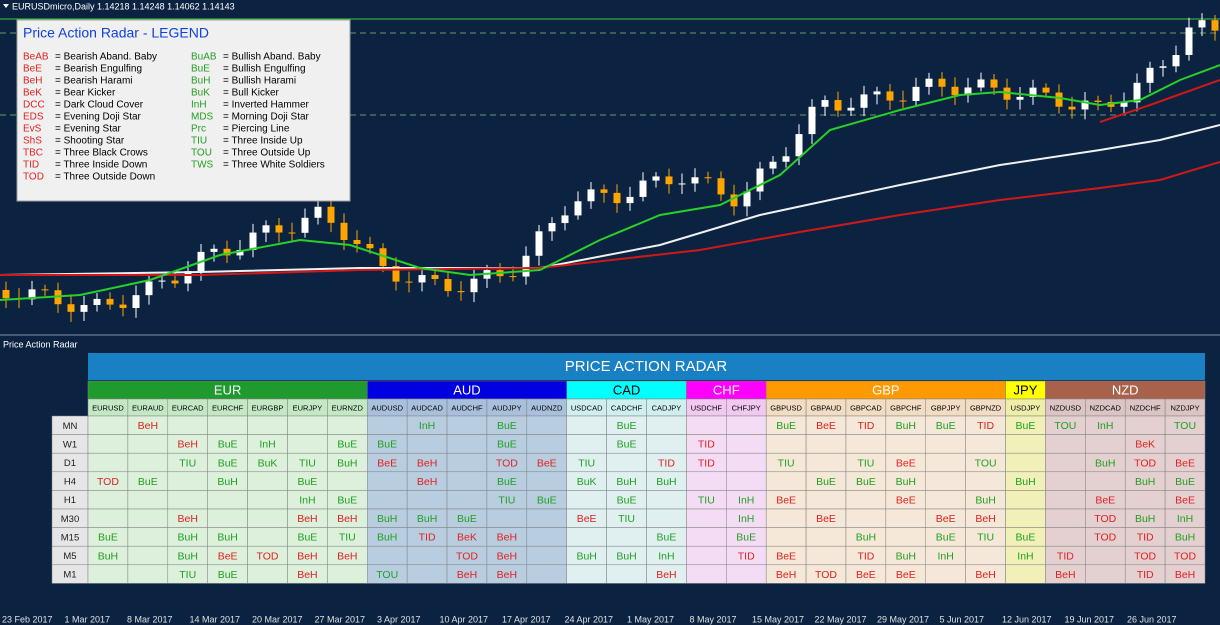 Image resolution: width=1220 pixels, height=625 pixels. Describe the element at coordinates (1106, 407) in the screenshot. I see `pair-name: NZDCAD` at that location.